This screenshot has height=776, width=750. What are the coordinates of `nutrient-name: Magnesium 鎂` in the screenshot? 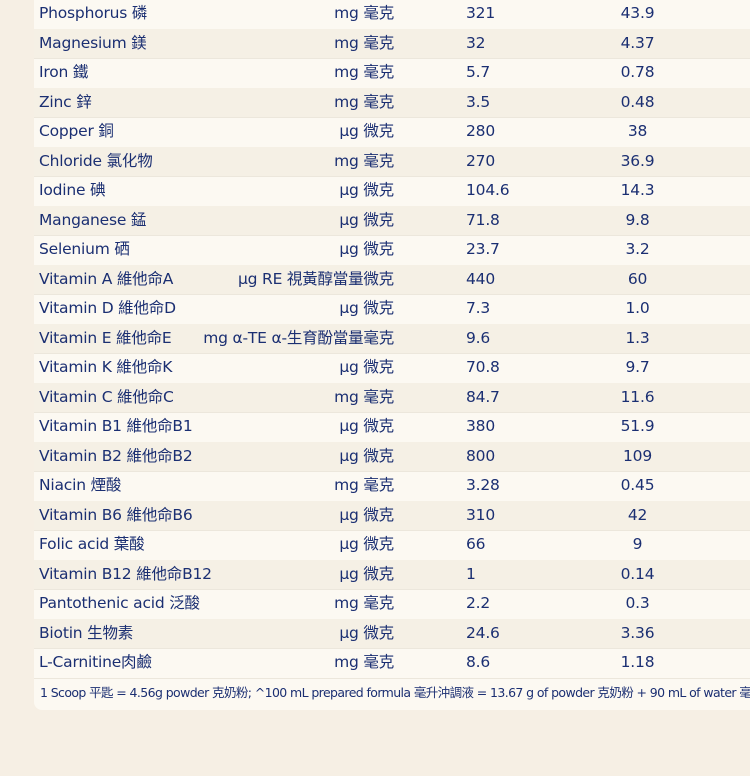 It's located at (93, 42).